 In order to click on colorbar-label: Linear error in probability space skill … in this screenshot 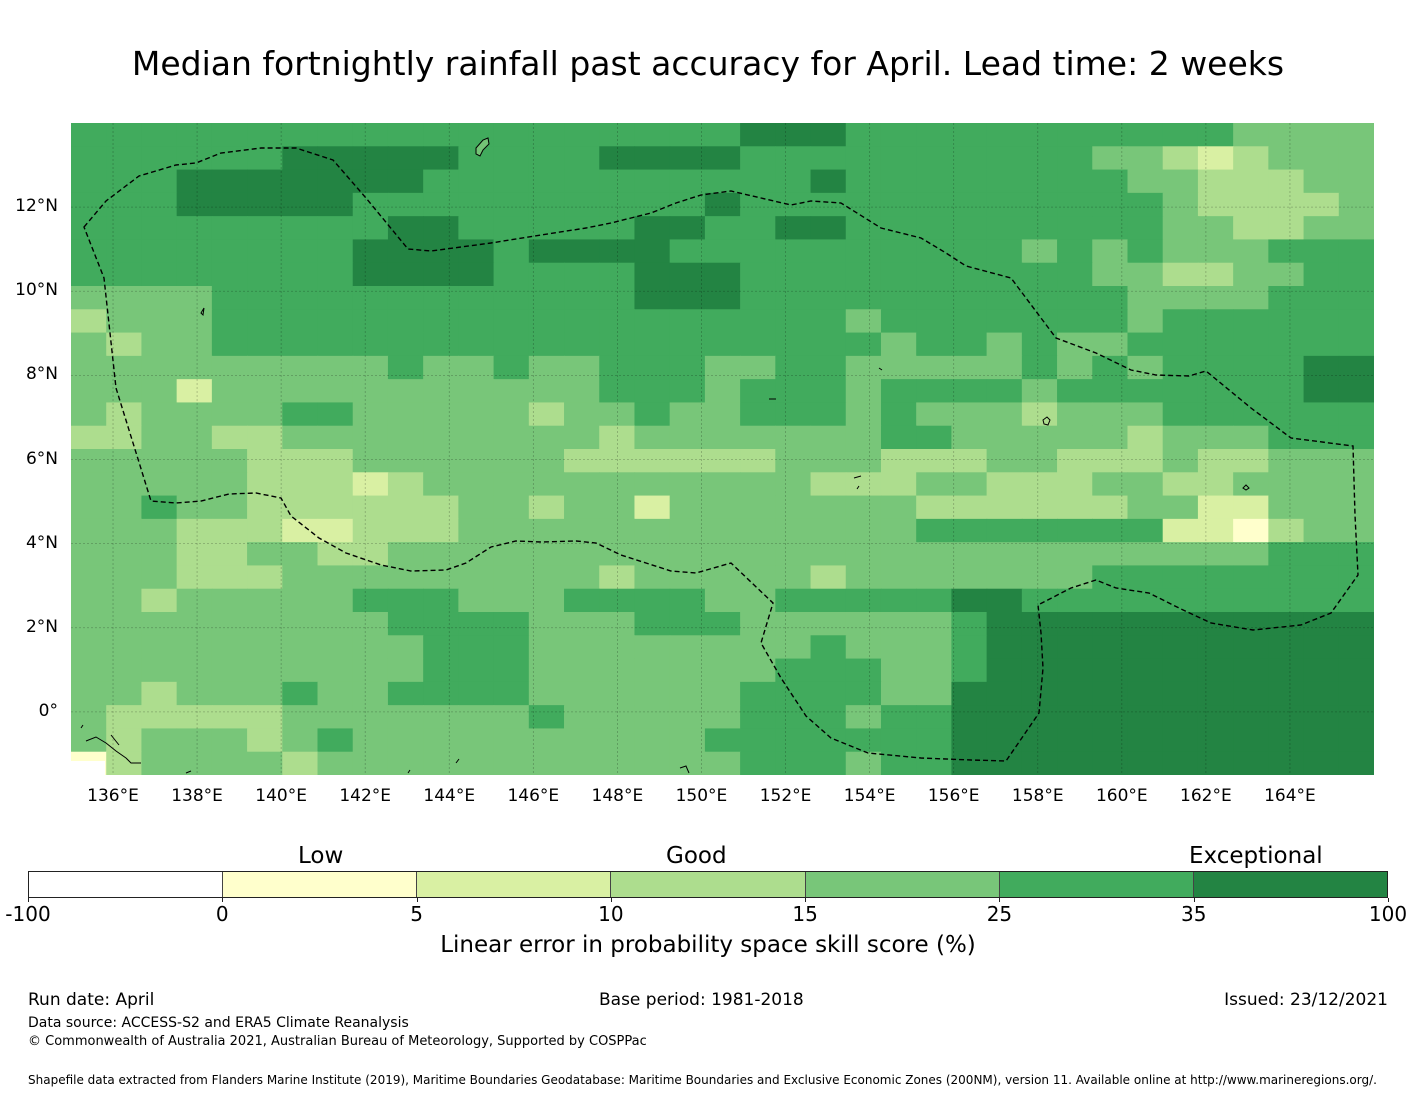, I will do `click(708, 945)`.